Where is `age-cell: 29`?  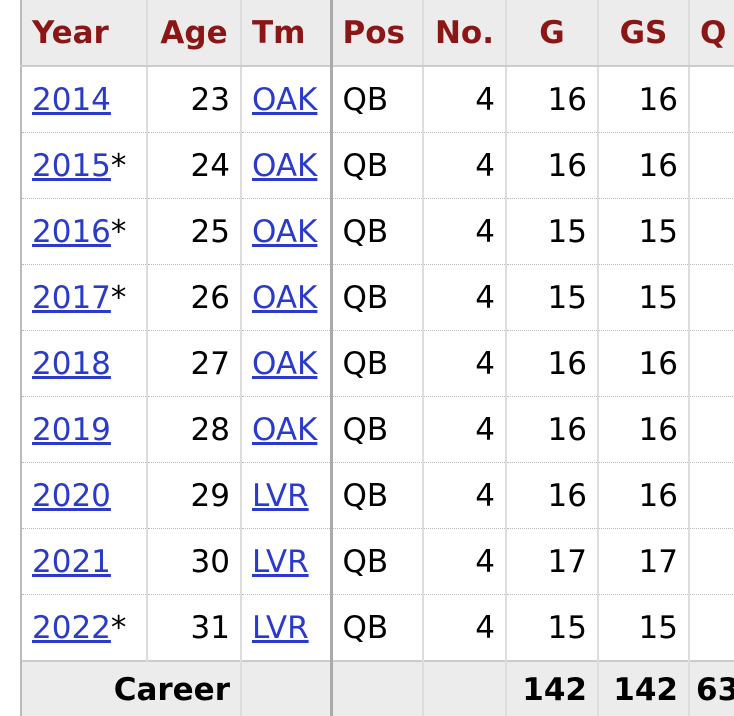 age-cell: 29 is located at coordinates (193, 495).